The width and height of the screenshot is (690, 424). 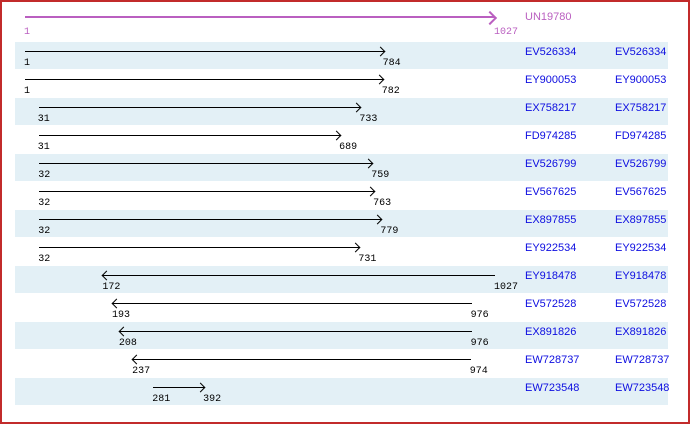 I want to click on sequence-link-secondary: EY900053, so click(x=641, y=80).